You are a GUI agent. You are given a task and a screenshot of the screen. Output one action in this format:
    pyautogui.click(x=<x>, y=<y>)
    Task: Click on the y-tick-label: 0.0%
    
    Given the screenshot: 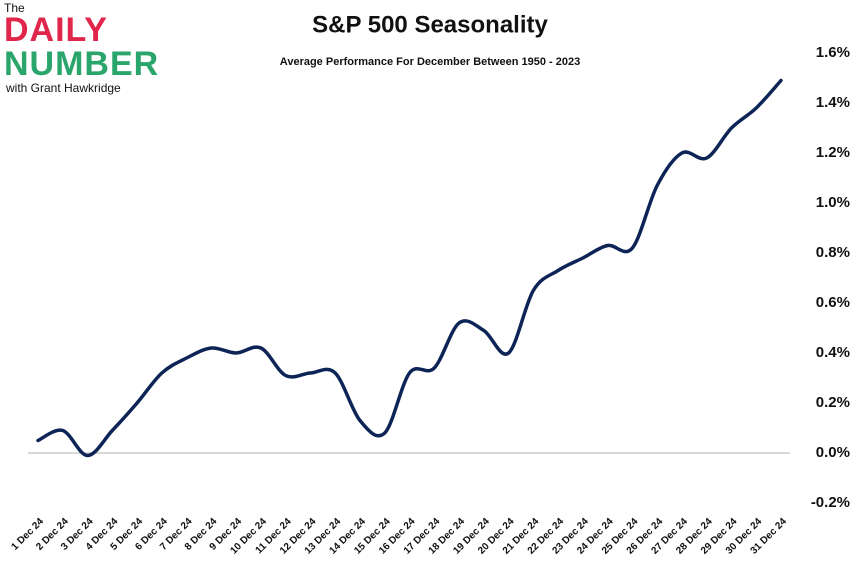 What is the action you would take?
    pyautogui.click(x=833, y=452)
    